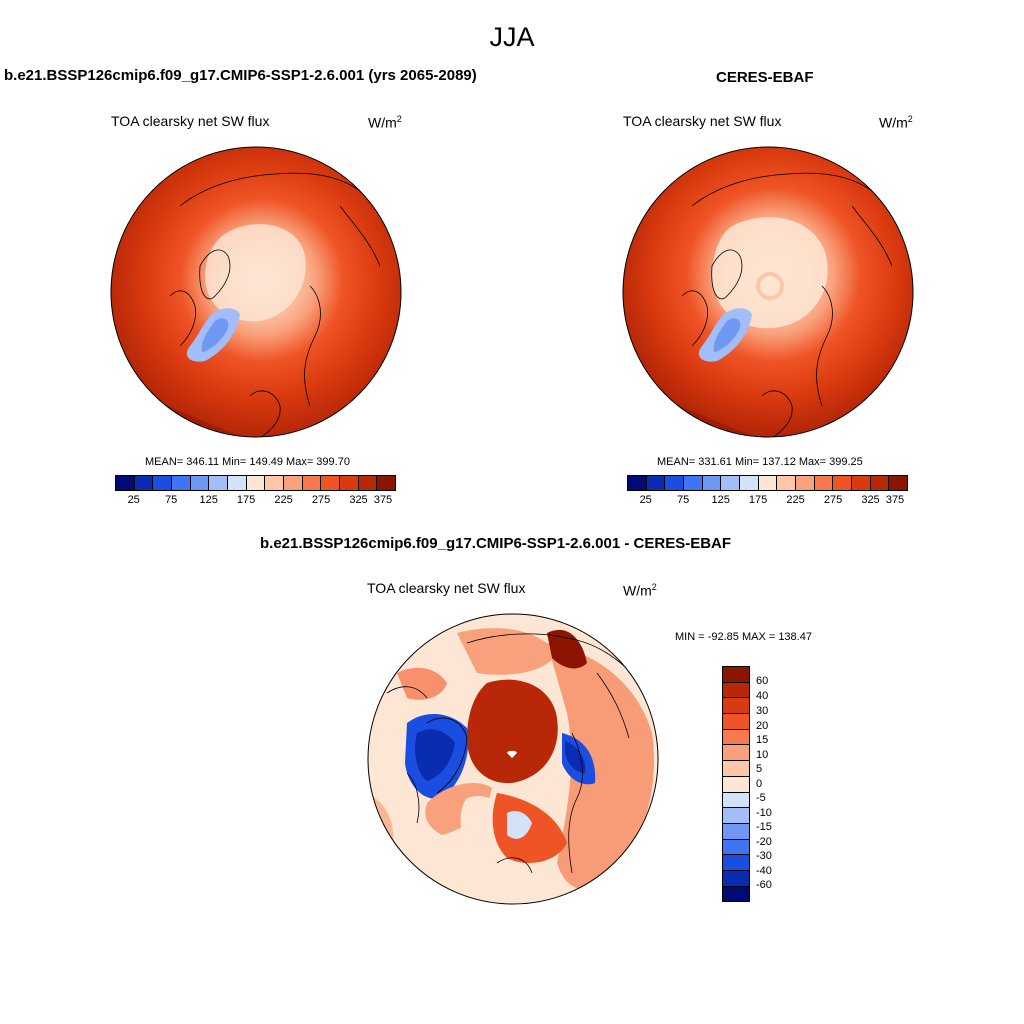 This screenshot has width=1024, height=1024. What do you see at coordinates (171, 500) in the screenshot?
I see `cb1-tick: 75` at bounding box center [171, 500].